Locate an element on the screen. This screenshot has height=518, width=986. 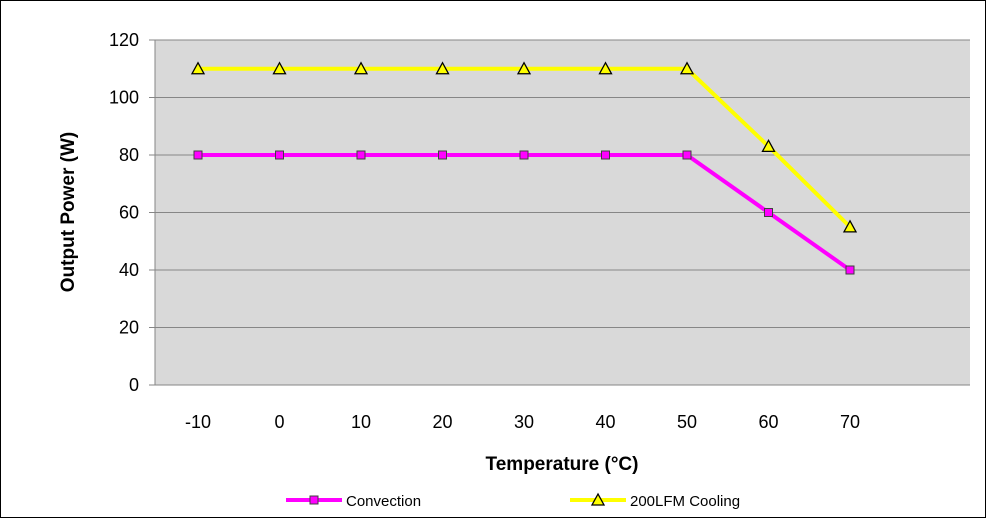
legend-item: Convection is located at coordinates (353, 501).